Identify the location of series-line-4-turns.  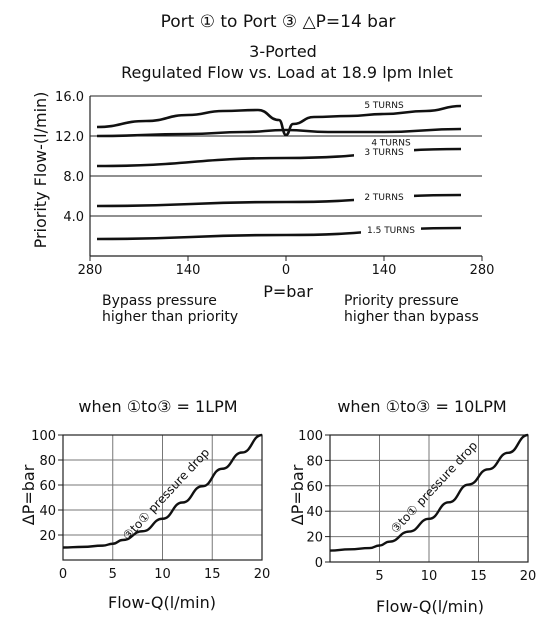
(279, 132).